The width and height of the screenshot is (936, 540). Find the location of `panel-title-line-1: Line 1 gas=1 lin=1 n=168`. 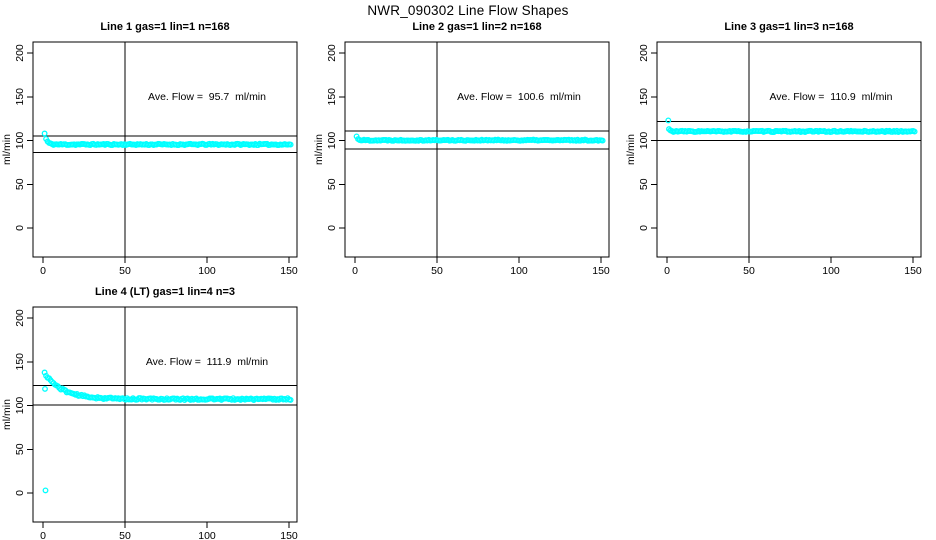

panel-title-line-1: Line 1 gas=1 lin=1 n=168 is located at coordinates (165, 27).